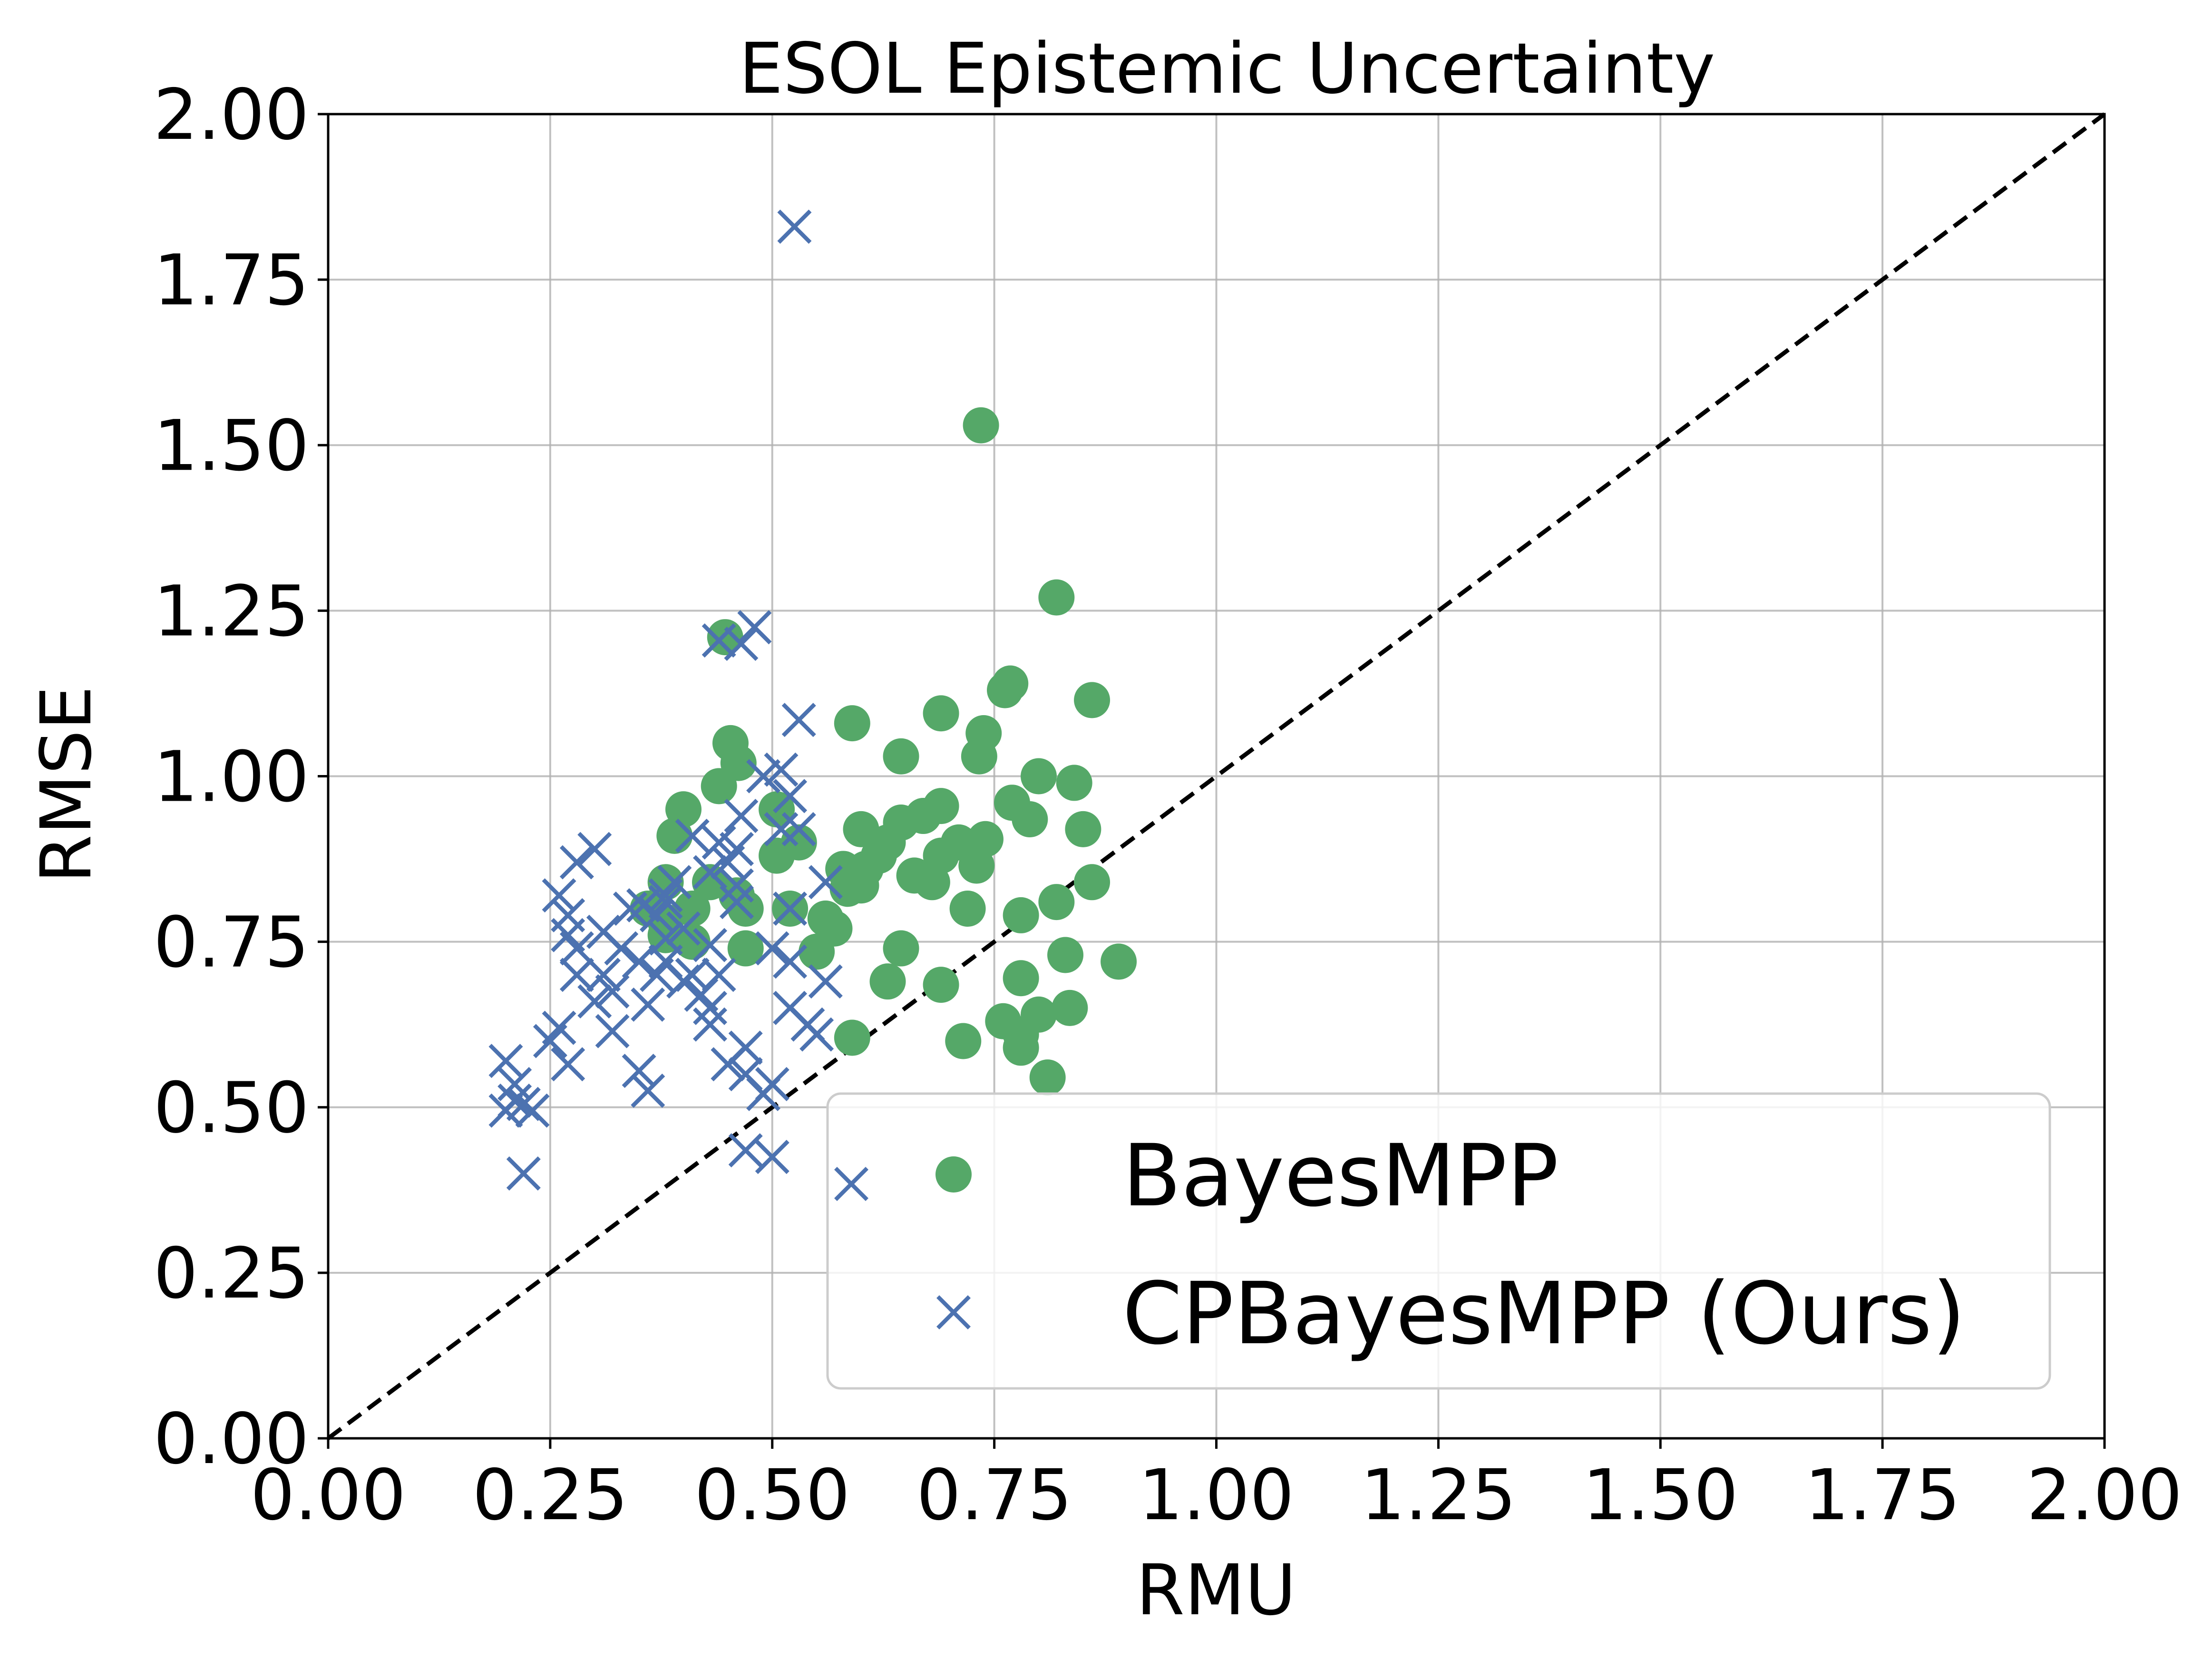 The width and height of the screenshot is (2212, 1658). I want to click on x-tick-label: 0.50, so click(772, 1495).